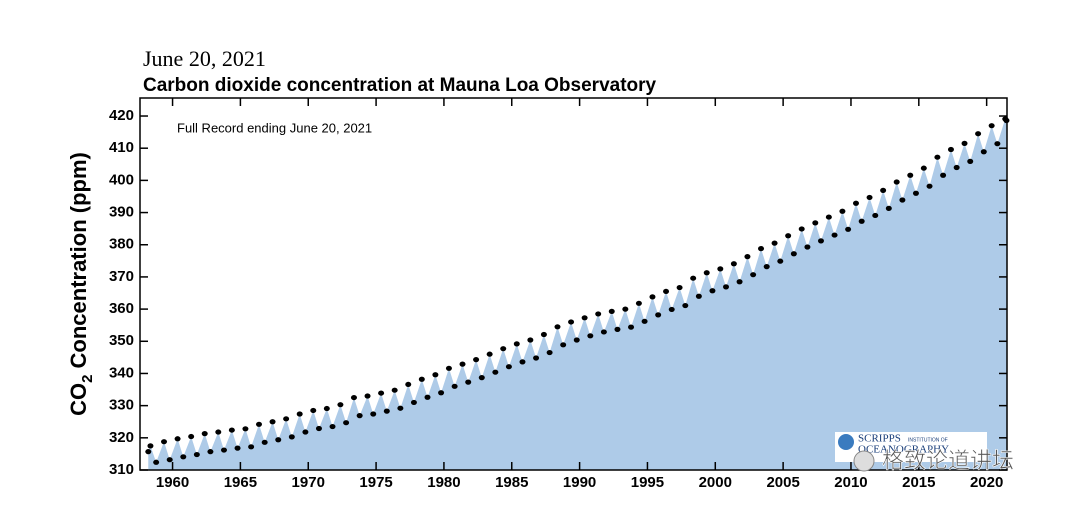  Describe the element at coordinates (308, 482) in the screenshot. I see `x-tick-label: 1970` at that location.